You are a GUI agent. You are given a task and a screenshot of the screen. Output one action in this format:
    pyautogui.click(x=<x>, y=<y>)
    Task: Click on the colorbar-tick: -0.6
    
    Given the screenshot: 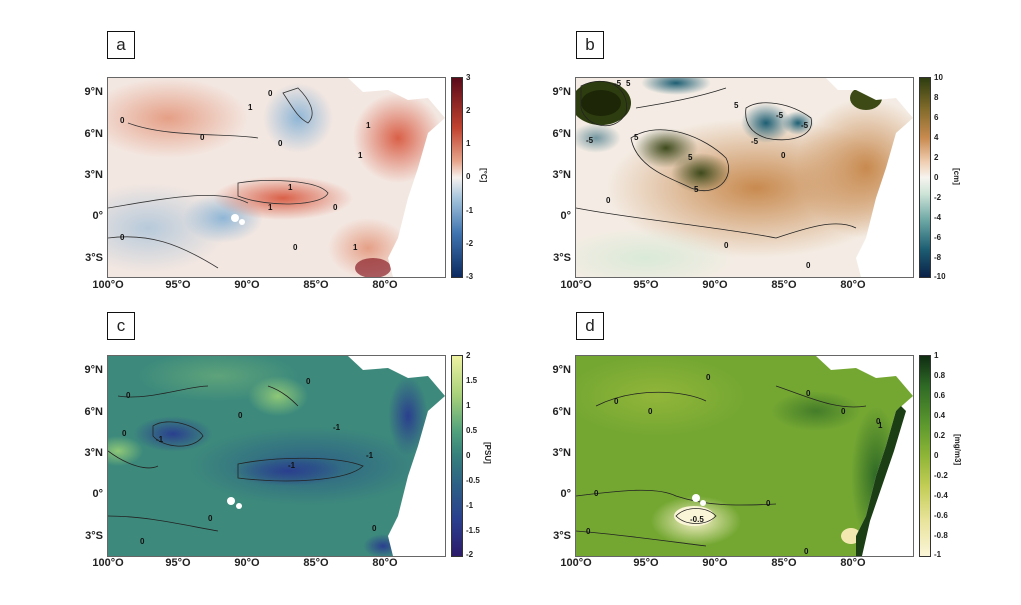 What is the action you would take?
    pyautogui.click(x=941, y=515)
    